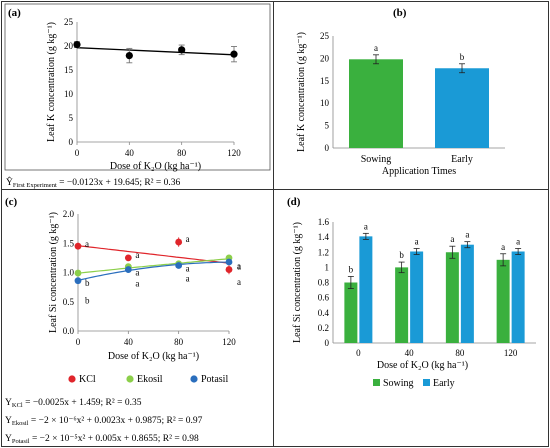 The width and height of the screenshot is (550, 448). Describe the element at coordinates (20, 423) in the screenshot. I see `panel-c-eq2-sub: Ekosil` at that location.